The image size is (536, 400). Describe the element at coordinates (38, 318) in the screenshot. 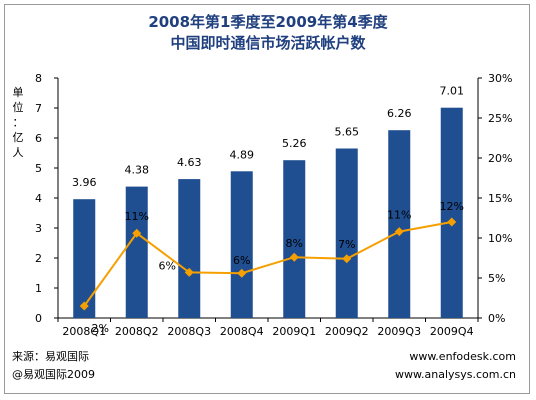

I see `left-tick-label: 0` at that location.